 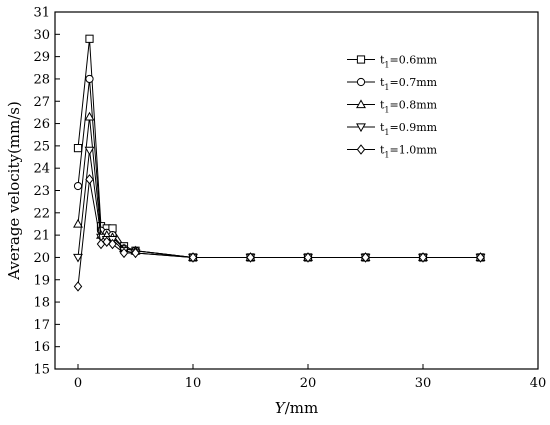 I want to click on legend-label: t1=0.8mm, so click(x=409, y=107).